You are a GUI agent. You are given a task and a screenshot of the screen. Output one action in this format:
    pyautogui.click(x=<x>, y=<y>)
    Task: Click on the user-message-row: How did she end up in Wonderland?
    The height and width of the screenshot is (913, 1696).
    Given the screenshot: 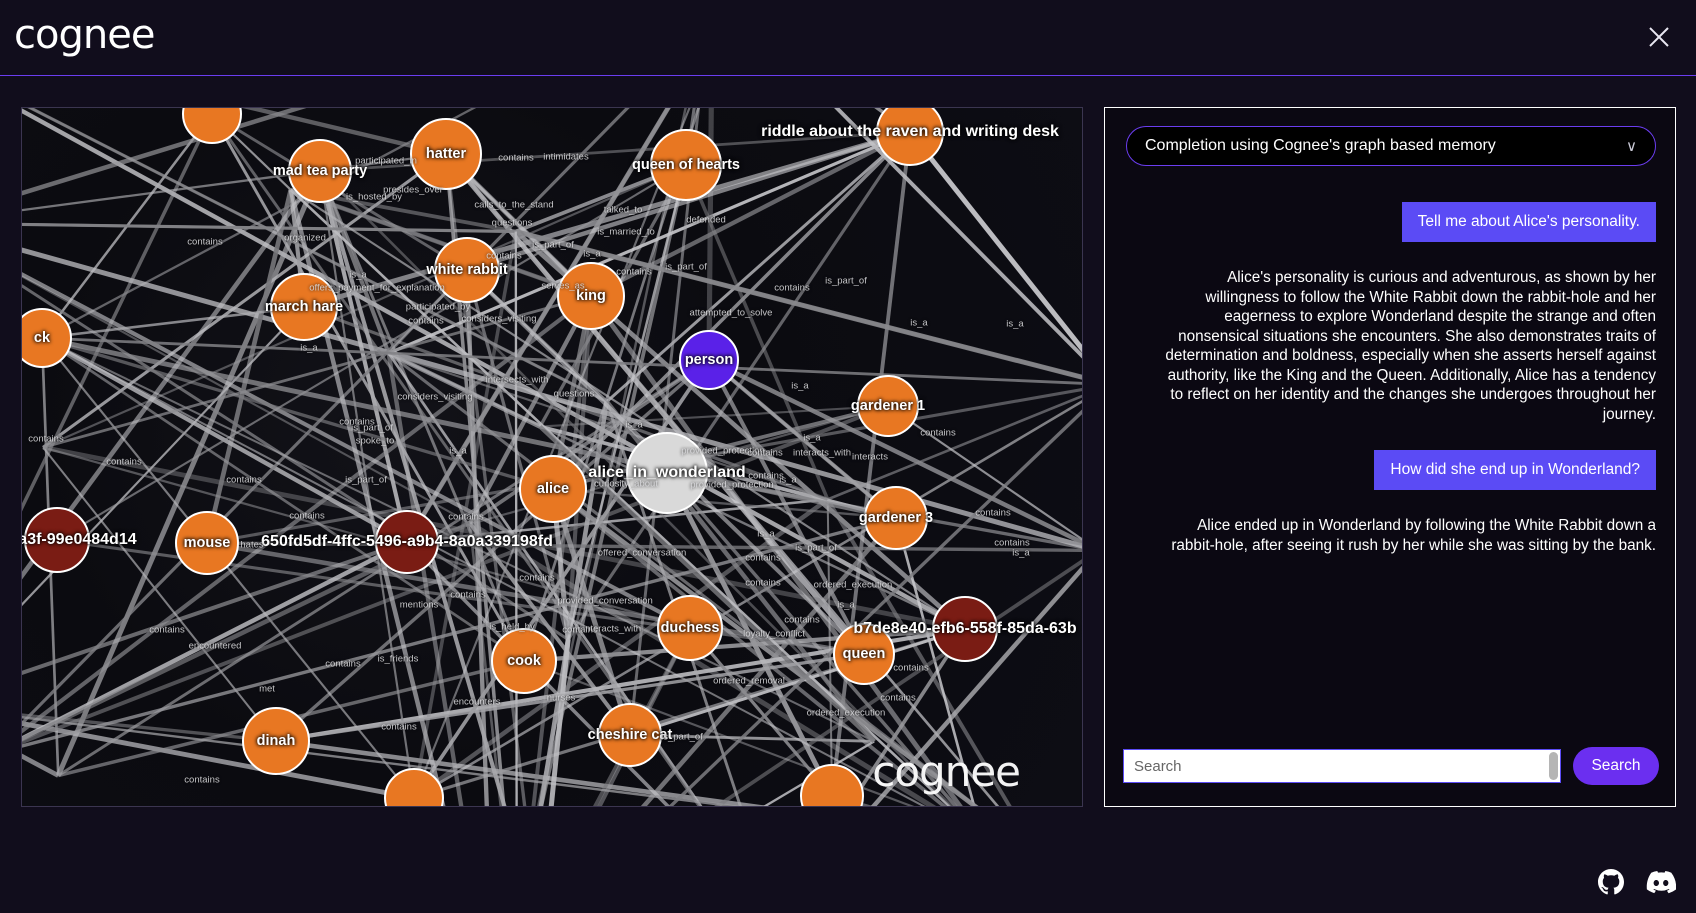 What is the action you would take?
    pyautogui.click(x=1391, y=463)
    